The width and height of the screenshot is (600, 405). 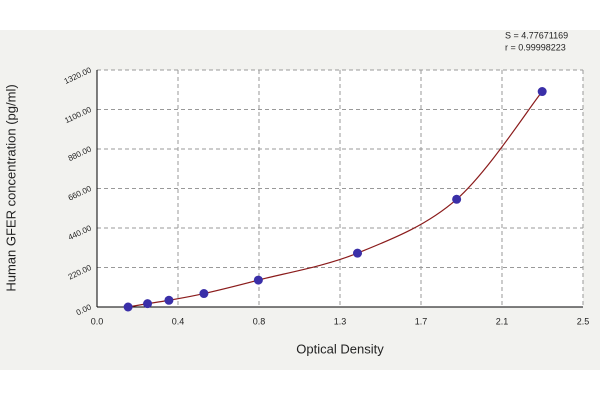 What do you see at coordinates (97, 321) in the screenshot?
I see `x-tick-label: 0.0` at bounding box center [97, 321].